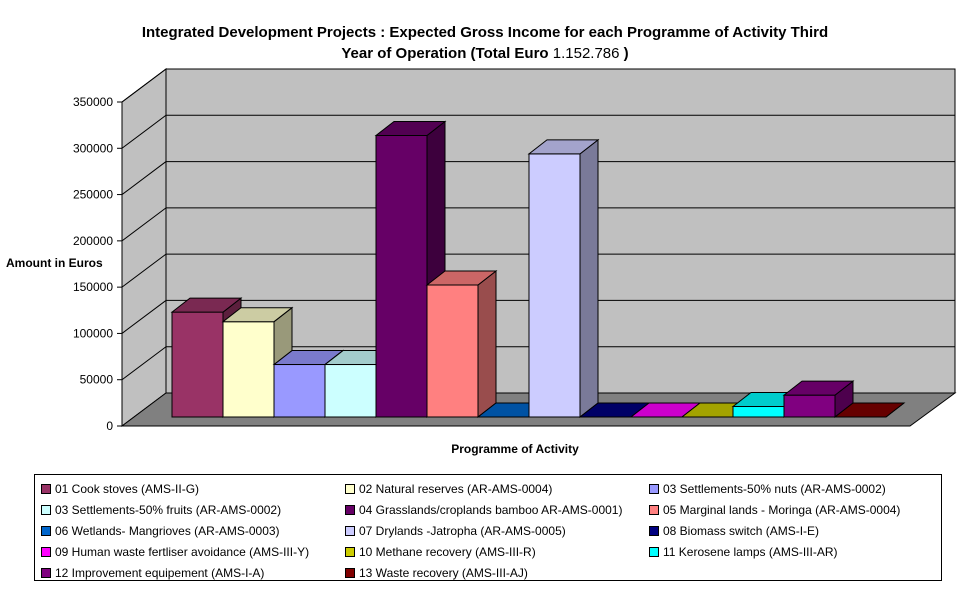  Describe the element at coordinates (144, 247) in the screenshot. I see `side-wall` at that location.